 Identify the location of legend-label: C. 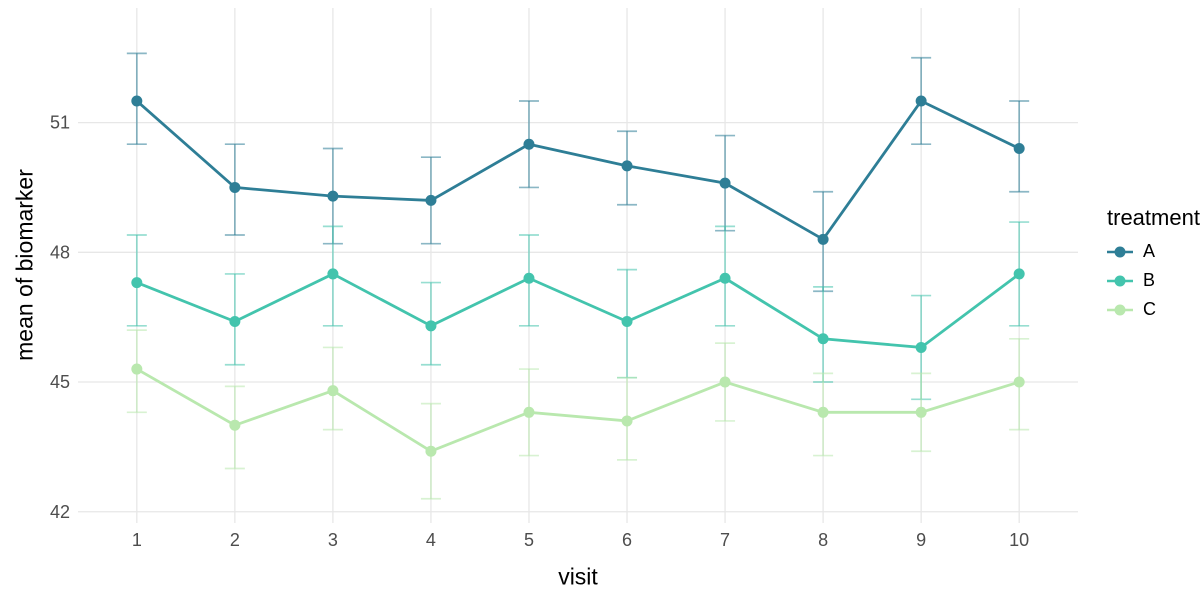
(1149, 309).